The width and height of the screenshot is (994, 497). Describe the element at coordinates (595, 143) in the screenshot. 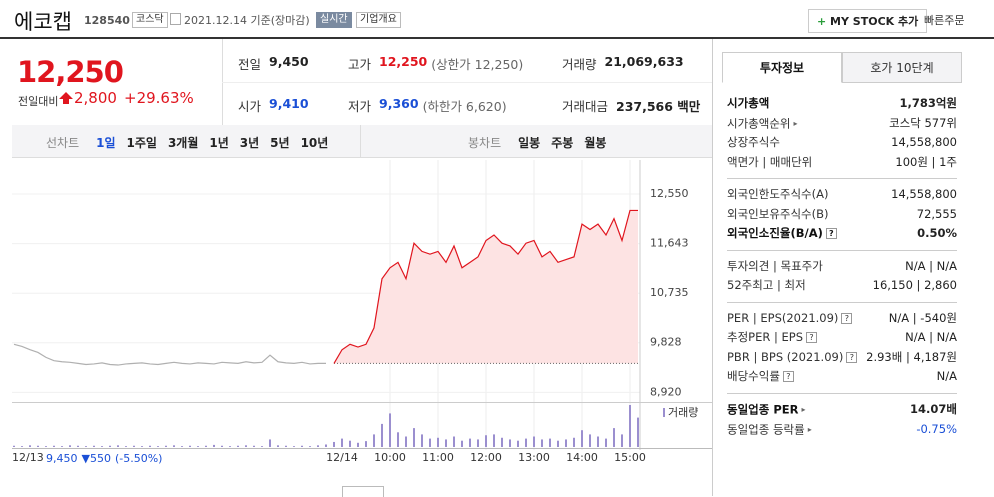

I see `candle-tab: 월봉` at that location.